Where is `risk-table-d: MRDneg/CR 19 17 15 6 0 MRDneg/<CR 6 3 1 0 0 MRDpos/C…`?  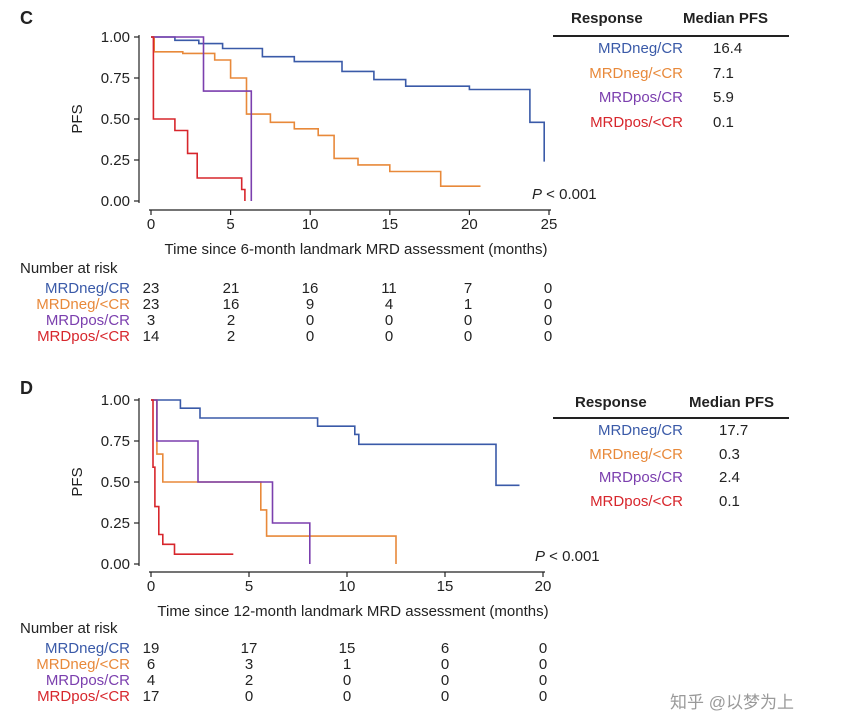 risk-table-d: MRDneg/CR 19 17 15 6 0 MRDneg/<CR 6 3 1 0 0 MRDpos/C… is located at coordinates (432, 677).